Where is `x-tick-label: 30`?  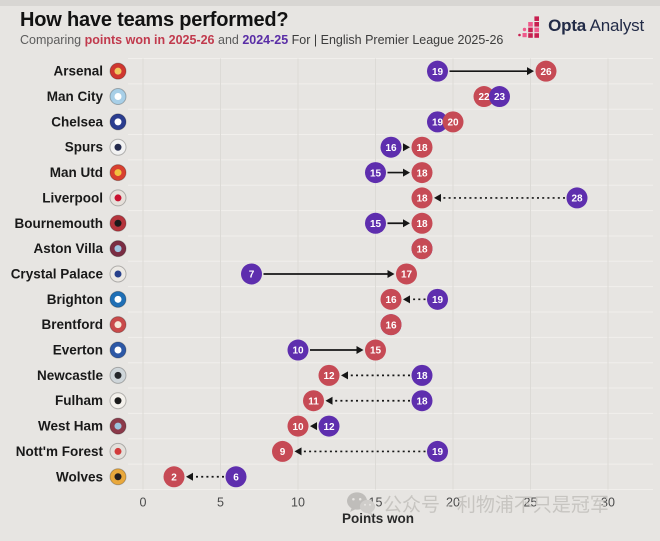
x-tick-label: 30 is located at coordinates (608, 502).